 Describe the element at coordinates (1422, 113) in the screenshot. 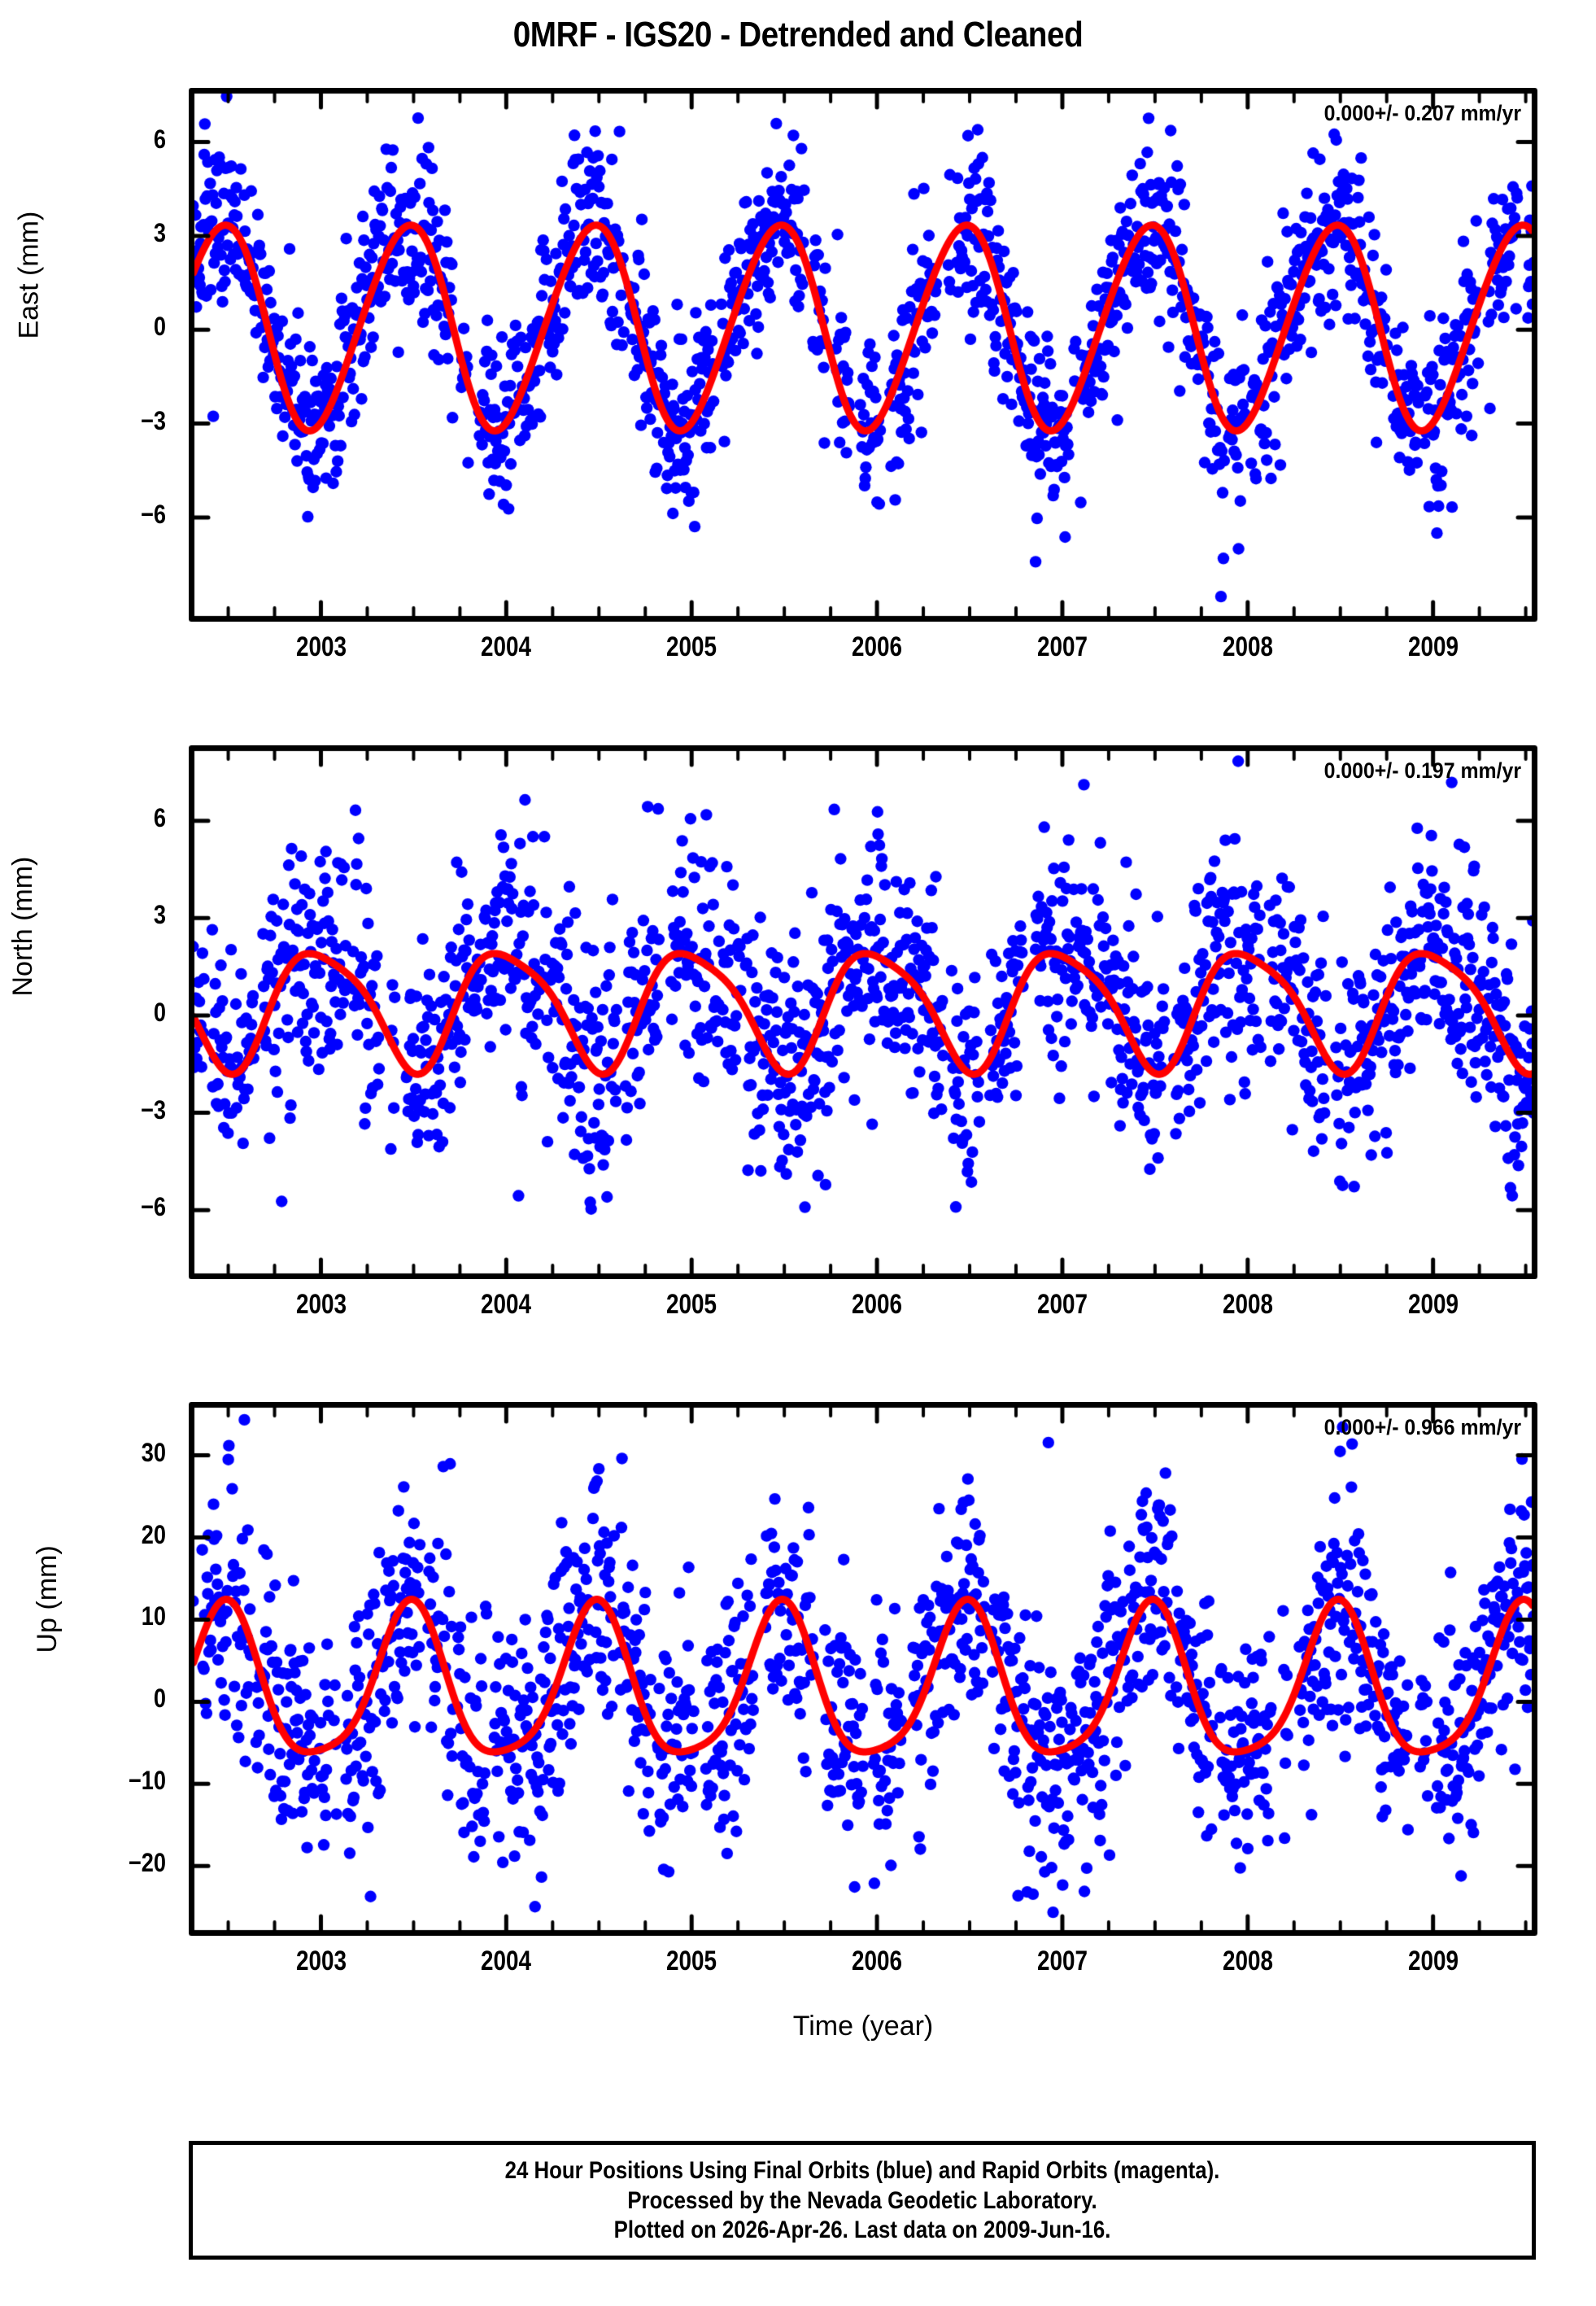

I see `rate-annotation-east: 0.000+/- 0.207 mm/yr` at that location.